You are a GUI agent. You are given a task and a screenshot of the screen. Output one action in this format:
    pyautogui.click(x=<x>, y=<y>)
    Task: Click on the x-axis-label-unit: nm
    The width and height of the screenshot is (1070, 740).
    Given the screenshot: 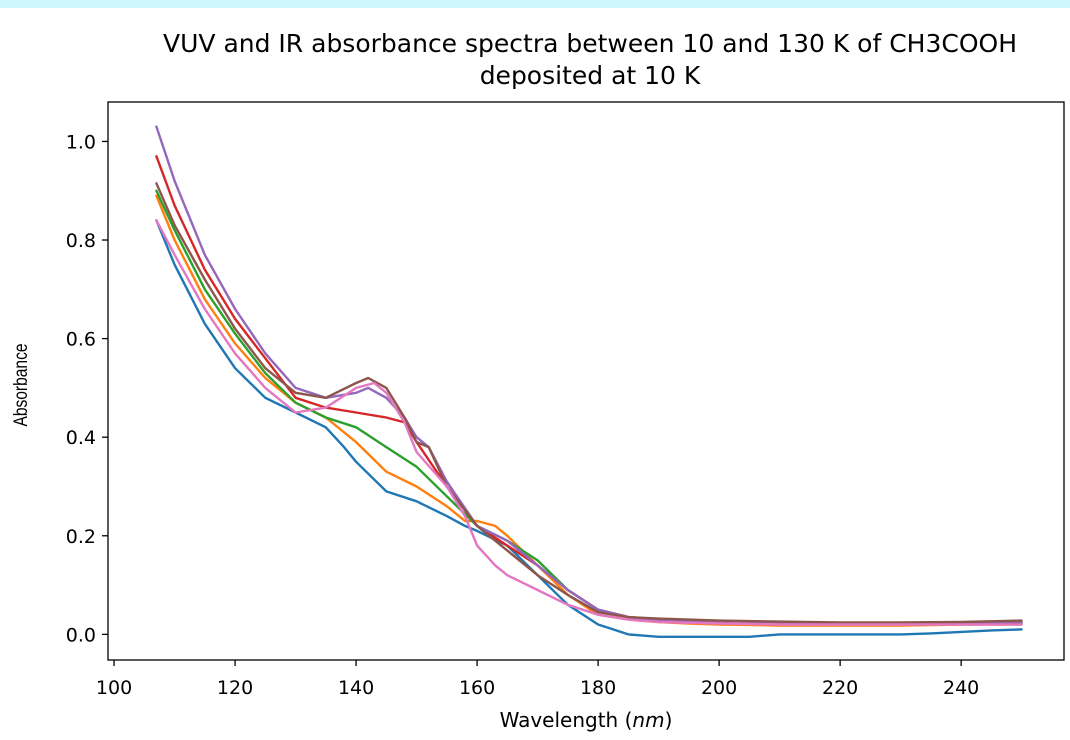 What is the action you would take?
    pyautogui.click(x=648, y=720)
    